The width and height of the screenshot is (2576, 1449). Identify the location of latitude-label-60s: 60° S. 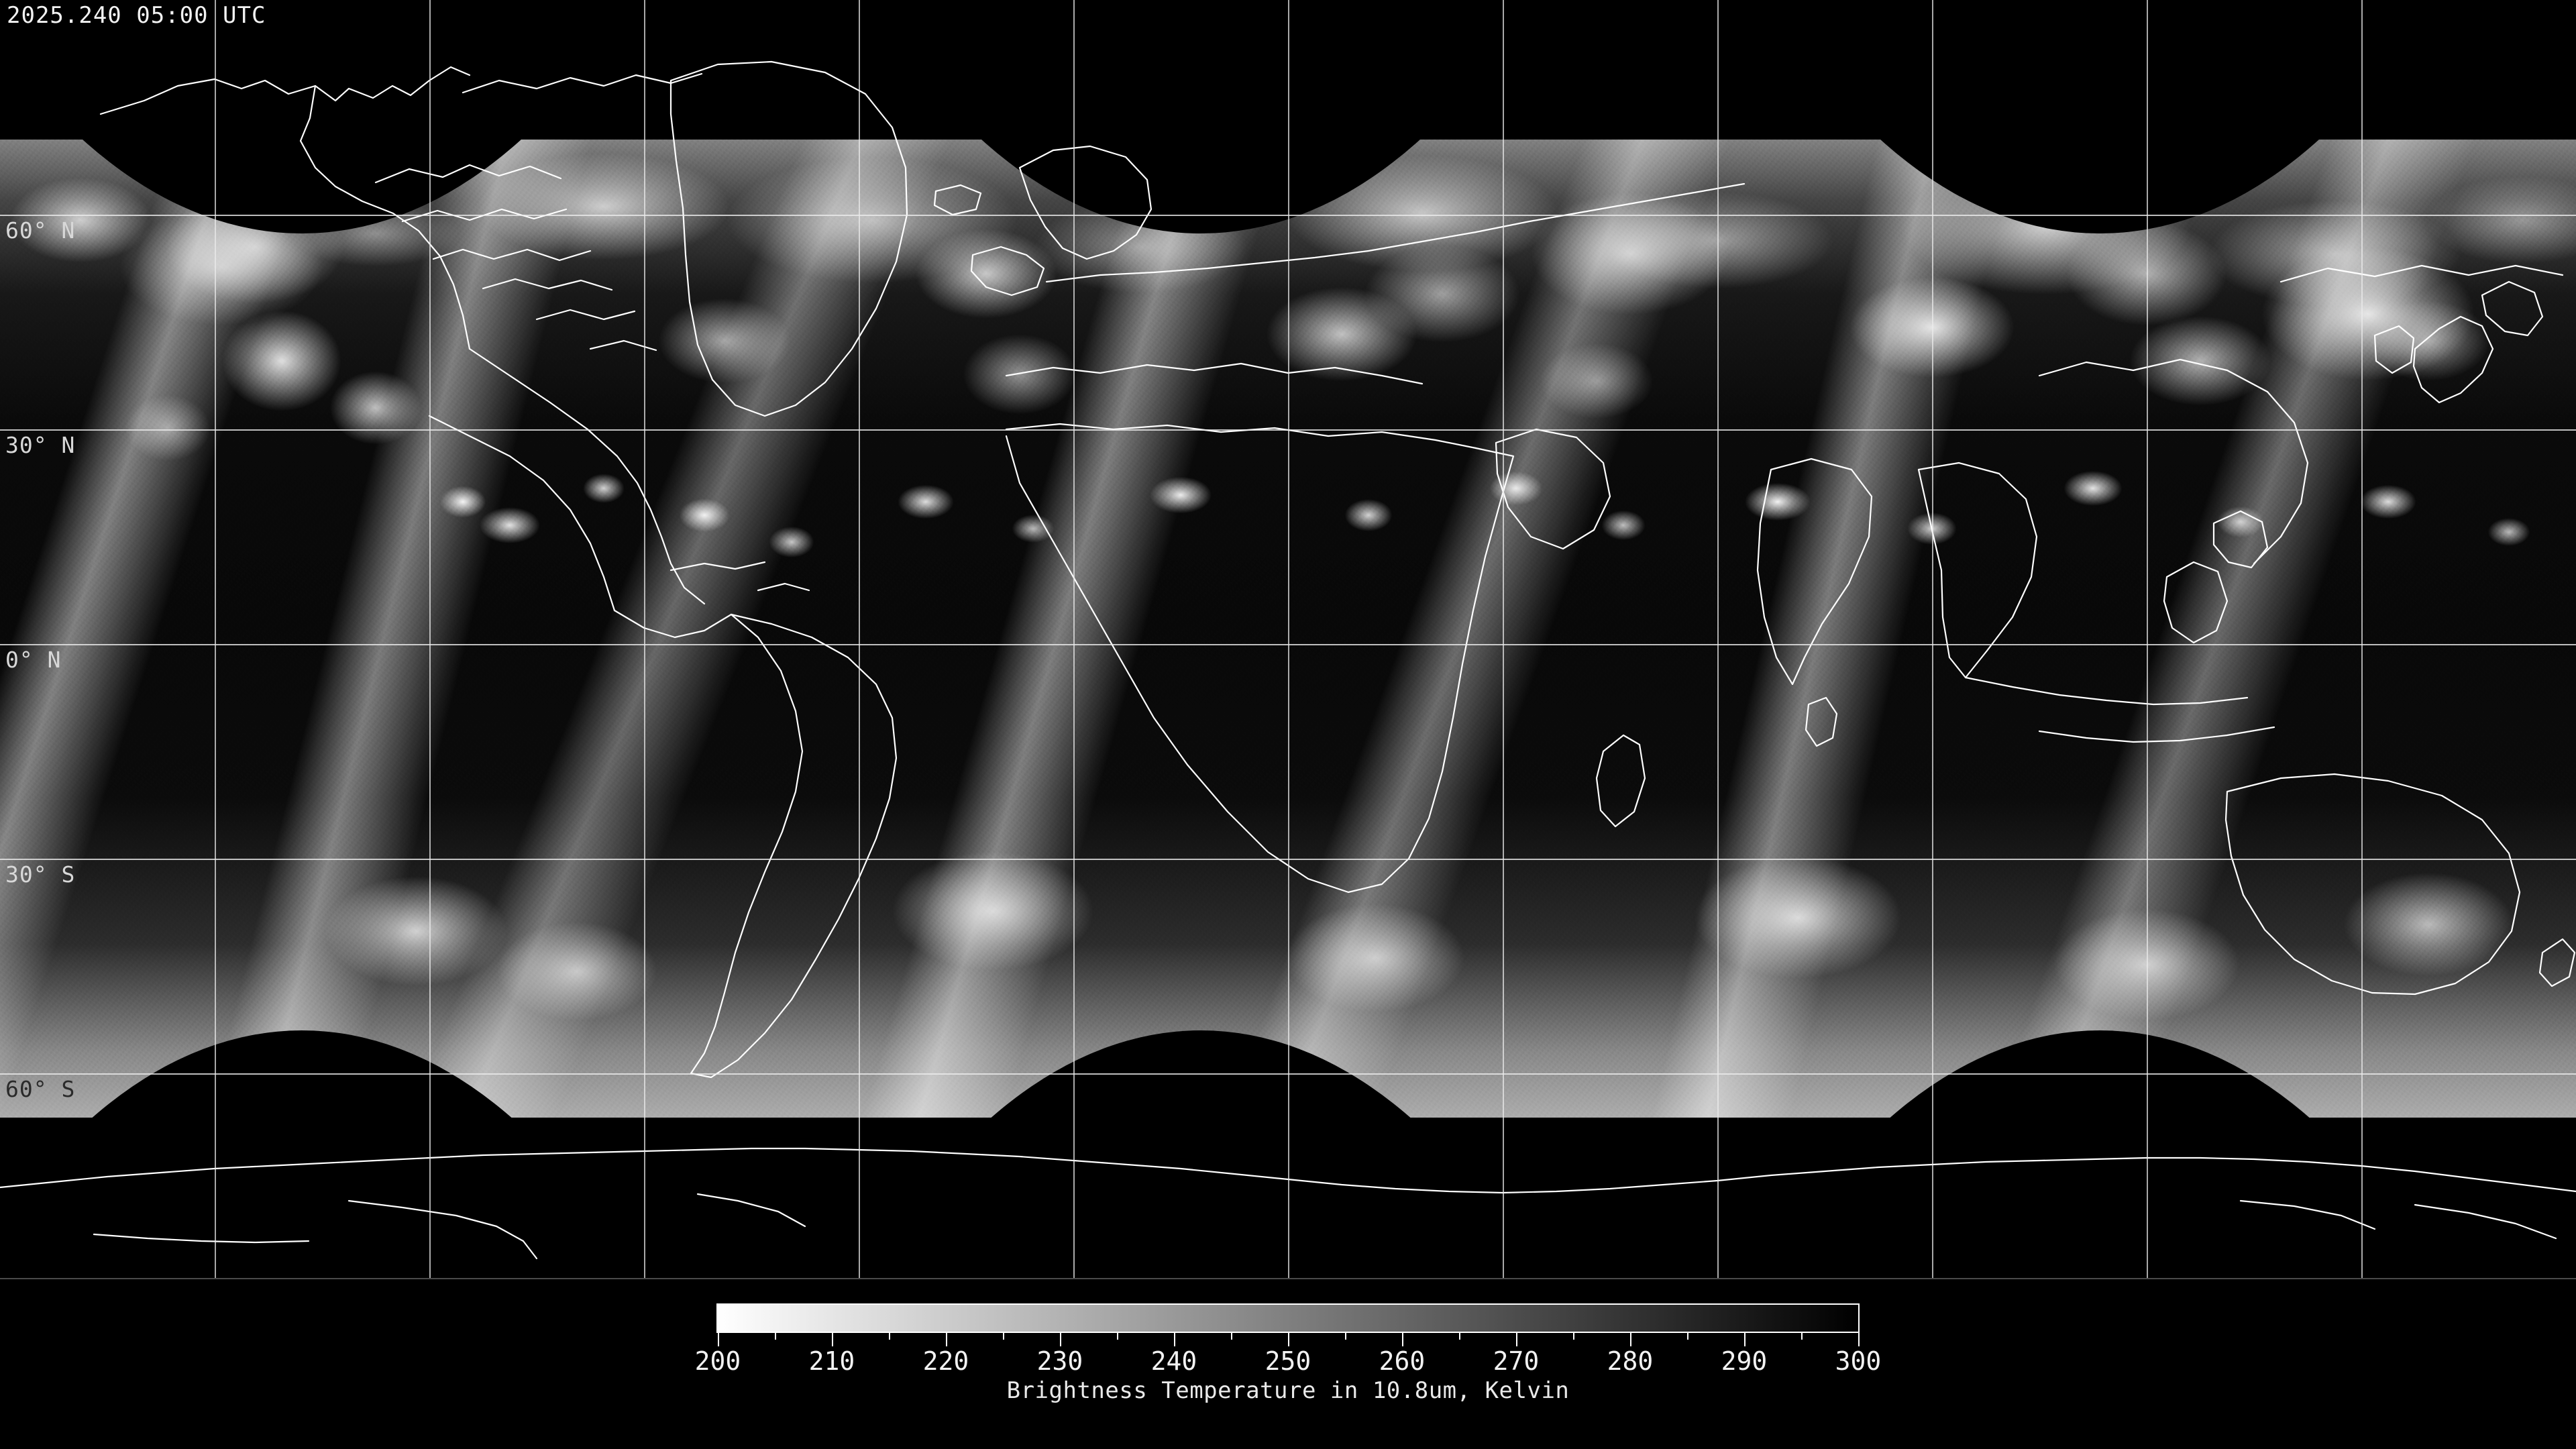
(40, 1089).